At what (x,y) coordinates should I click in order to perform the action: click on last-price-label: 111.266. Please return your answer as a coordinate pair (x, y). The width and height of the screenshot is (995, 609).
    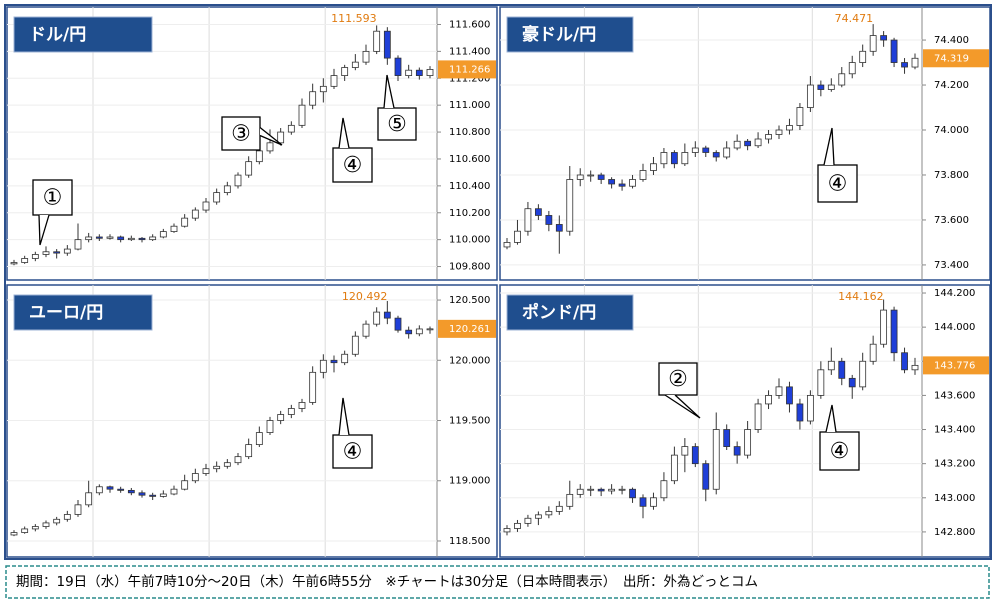
    Looking at the image, I should click on (469, 69).